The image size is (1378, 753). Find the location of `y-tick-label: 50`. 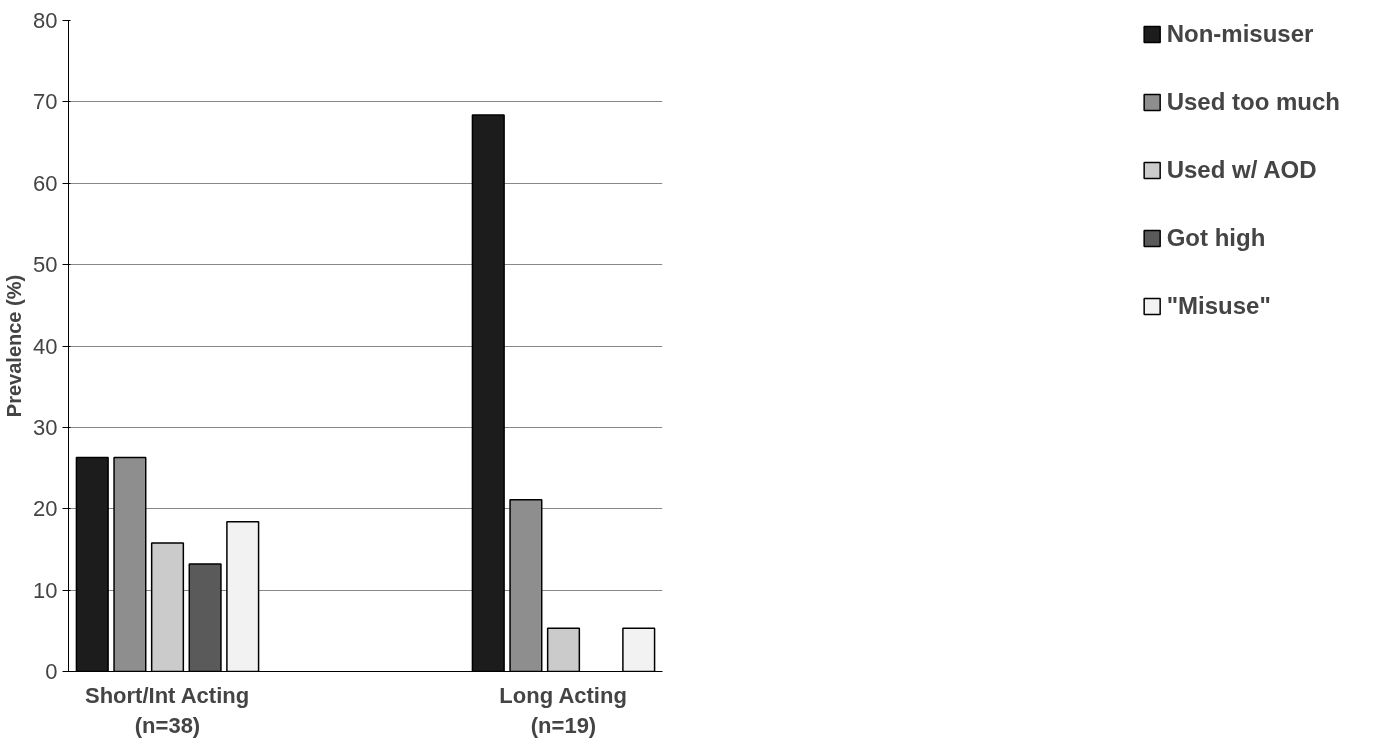

y-tick-label: 50 is located at coordinates (45, 265).